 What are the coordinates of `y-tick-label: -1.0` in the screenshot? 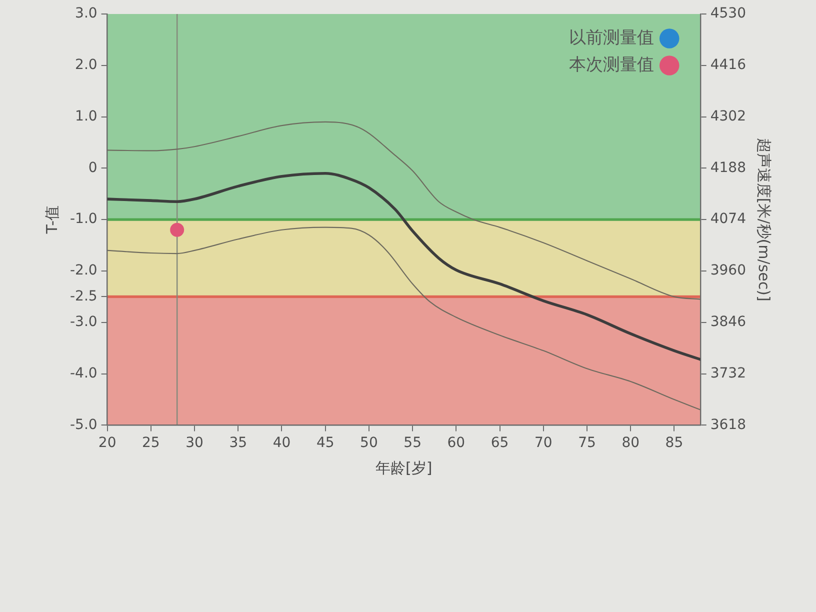 It's located at (84, 219).